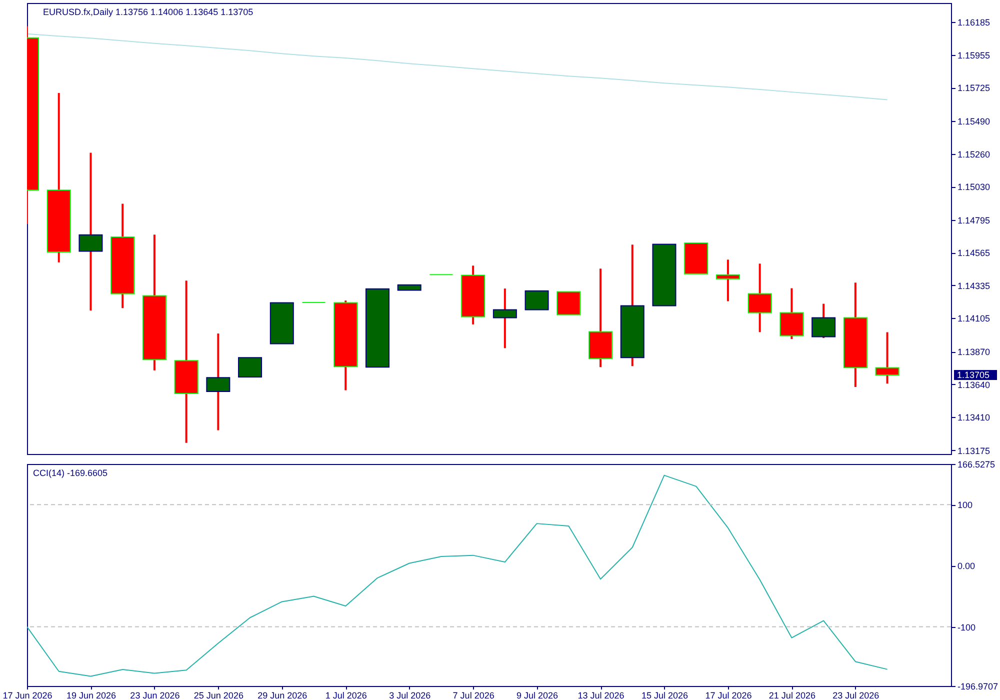 The height and width of the screenshot is (700, 1000). I want to click on chart-title: CCI(14) -169.6605, so click(70, 473).